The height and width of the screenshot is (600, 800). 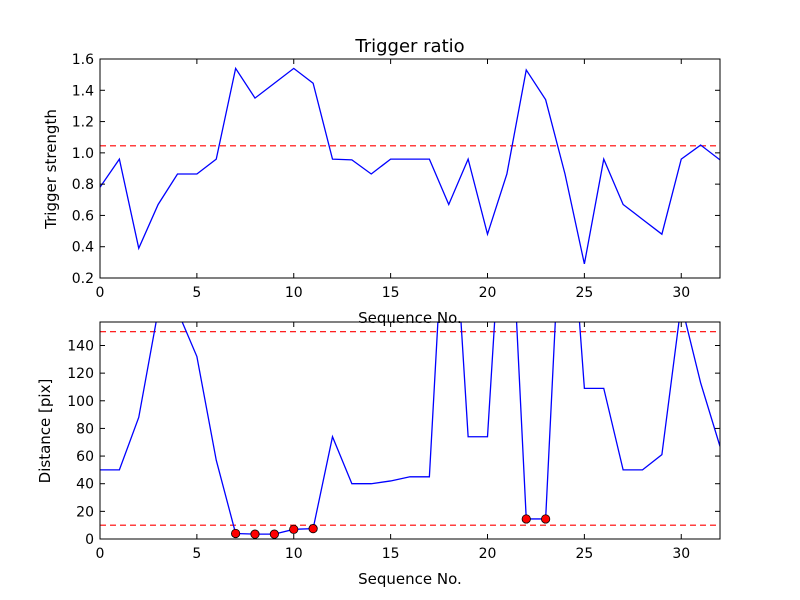 What do you see at coordinates (196, 293) in the screenshot?
I see `top-x-tick-label: 5` at bounding box center [196, 293].